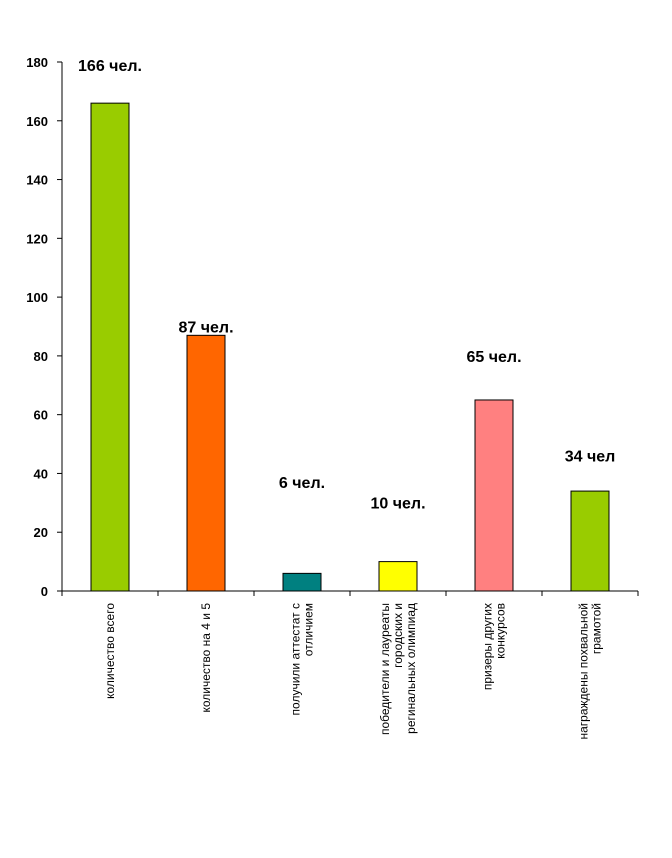  Describe the element at coordinates (501, 631) in the screenshot. I see `category-label-line: конкурсов` at that location.